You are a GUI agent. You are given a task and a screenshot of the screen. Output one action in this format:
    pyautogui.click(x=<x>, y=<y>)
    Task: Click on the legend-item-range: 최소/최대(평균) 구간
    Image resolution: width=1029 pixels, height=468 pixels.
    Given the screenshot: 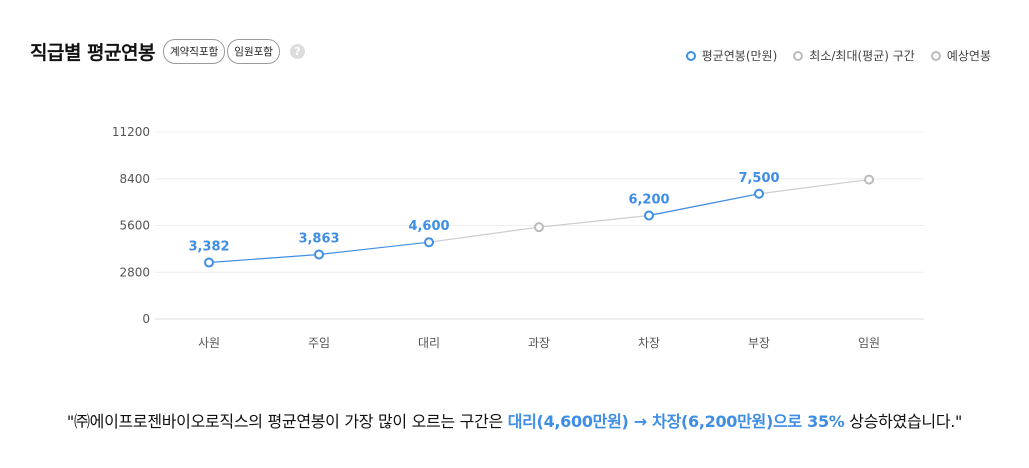 What is the action you would take?
    pyautogui.click(x=854, y=55)
    